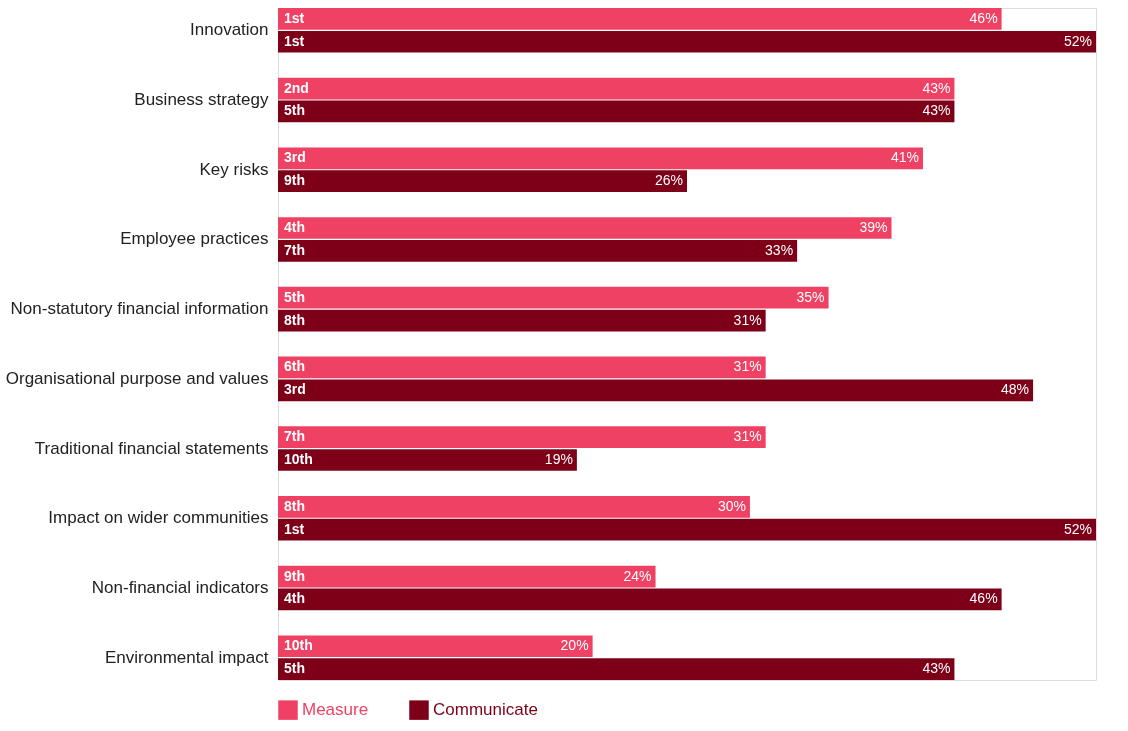 The image size is (1128, 731). I want to click on y-tick-label: Employee practices, so click(194, 239).